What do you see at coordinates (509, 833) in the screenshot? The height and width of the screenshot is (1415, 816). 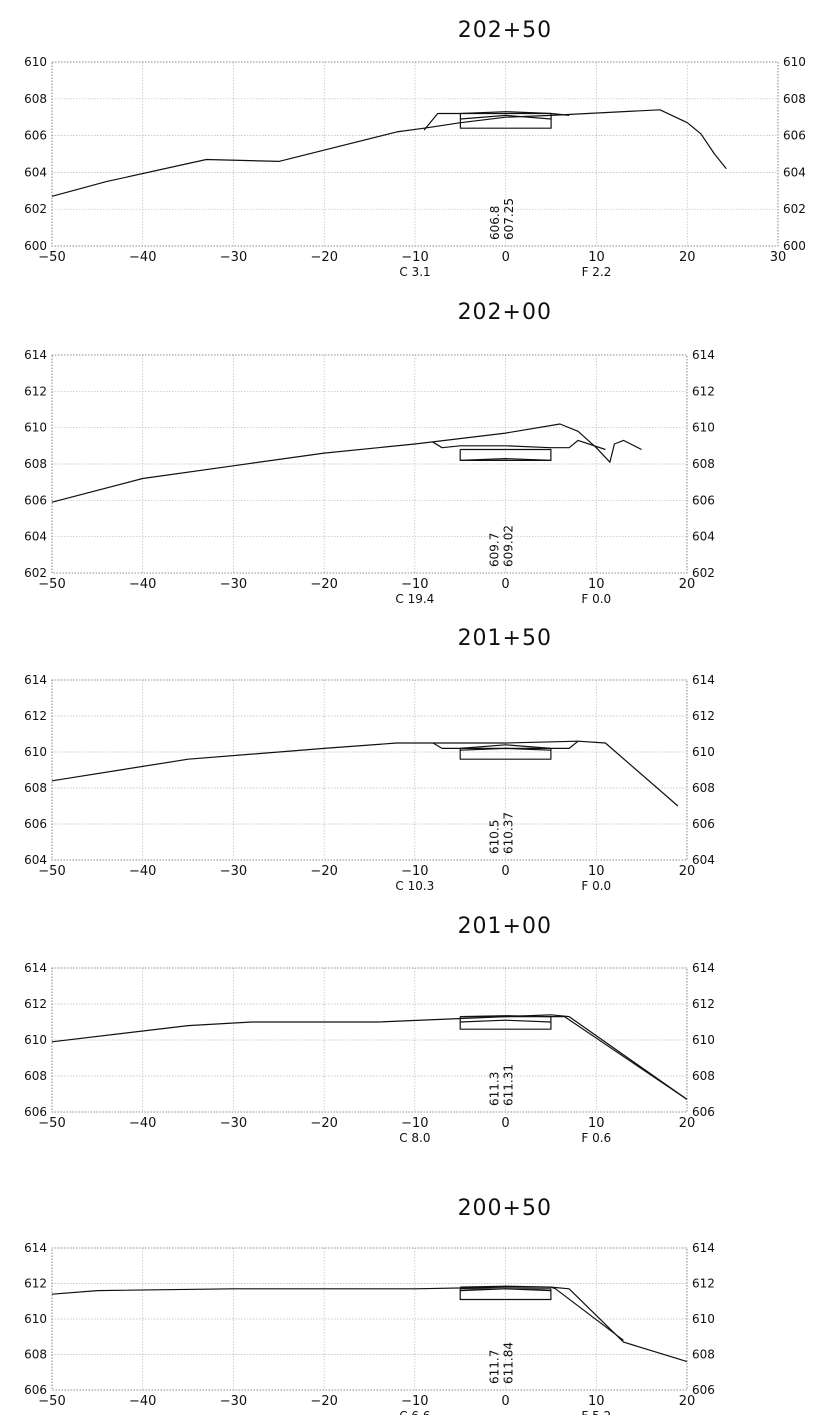 I see `elevation-label: 610.37` at bounding box center [509, 833].